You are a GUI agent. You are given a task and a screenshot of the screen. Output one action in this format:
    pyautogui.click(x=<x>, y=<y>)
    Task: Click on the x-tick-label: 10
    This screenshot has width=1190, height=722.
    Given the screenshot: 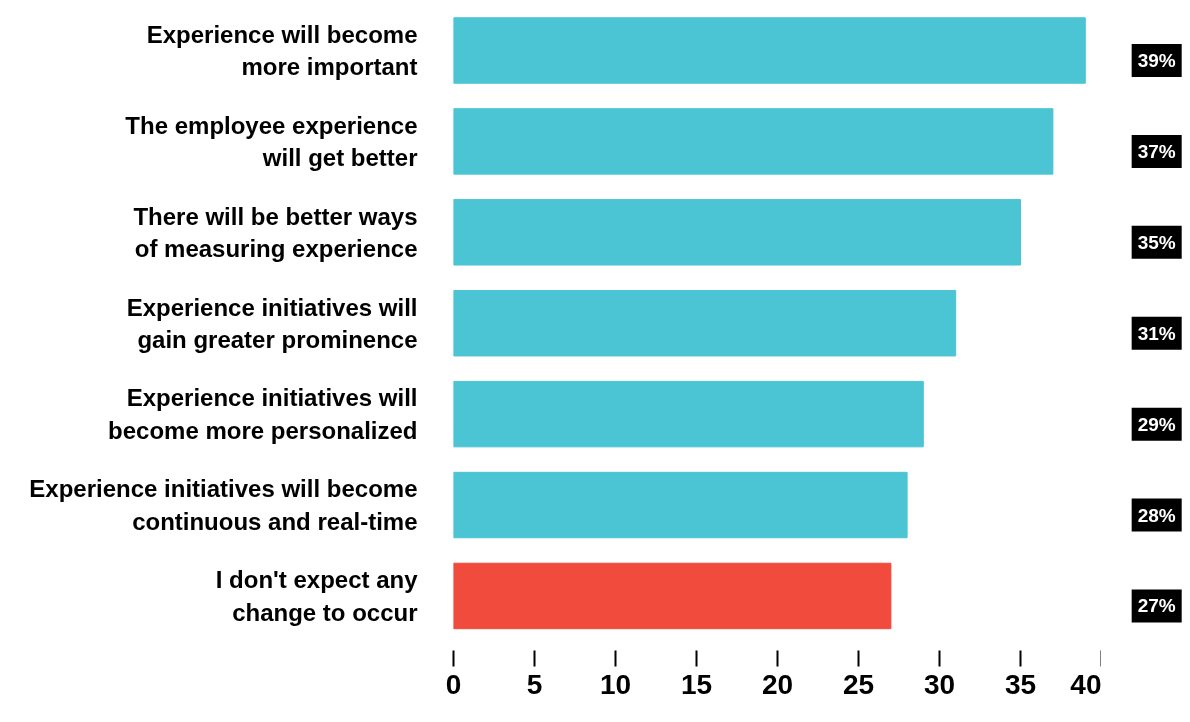 What is the action you would take?
    pyautogui.click(x=615, y=684)
    